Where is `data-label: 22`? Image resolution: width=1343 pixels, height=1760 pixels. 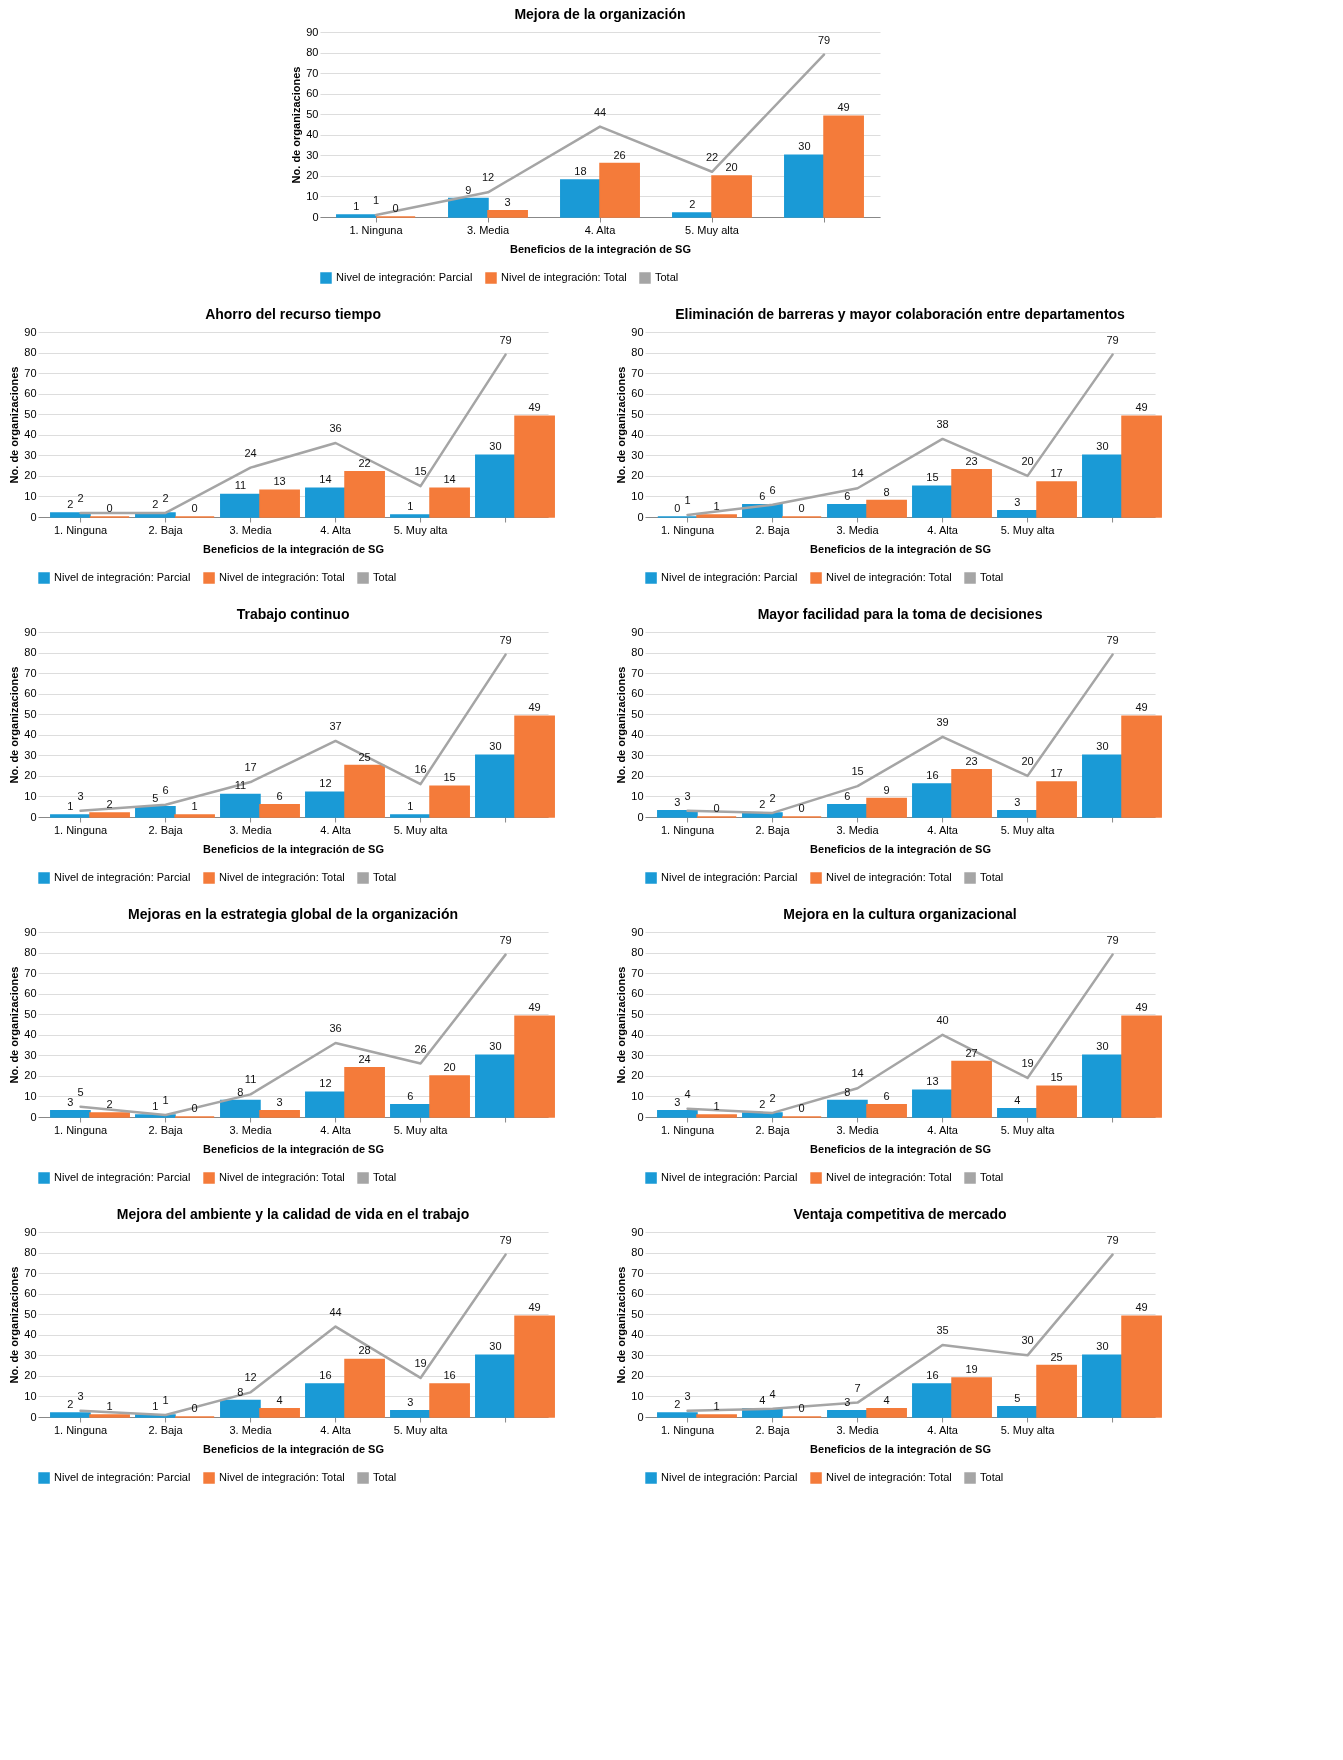
data-label: 22 is located at coordinates (712, 156).